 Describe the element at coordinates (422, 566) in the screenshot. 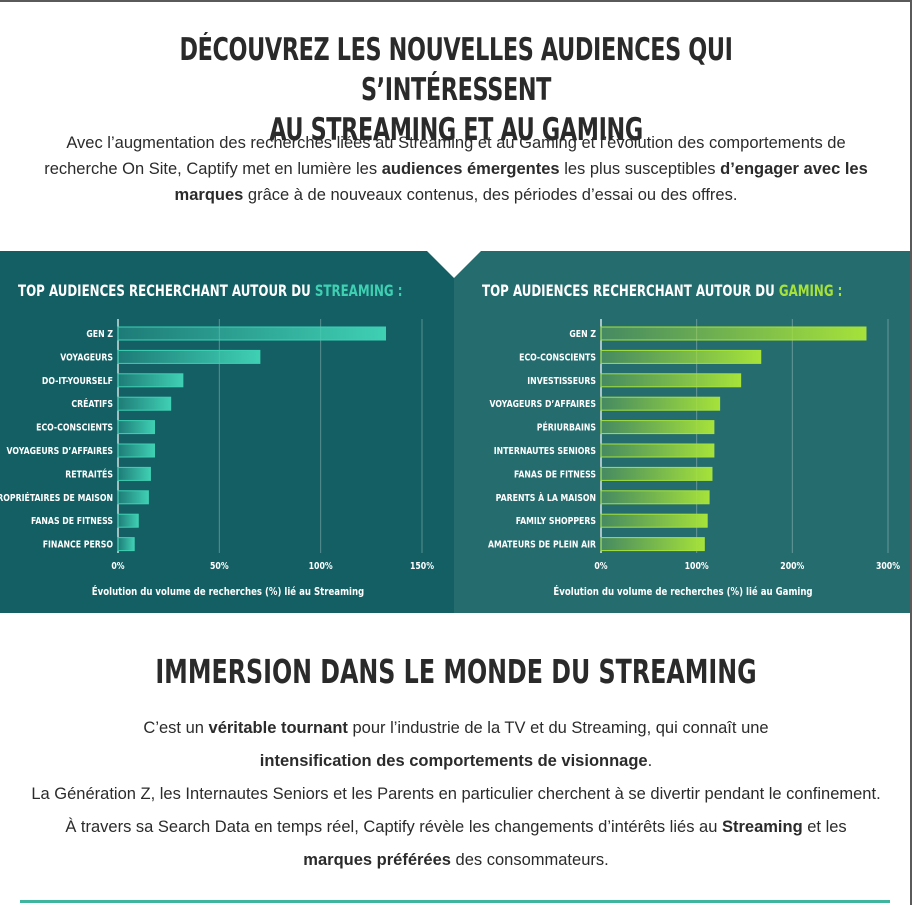

I see `streaming-tick-label: 150%` at that location.